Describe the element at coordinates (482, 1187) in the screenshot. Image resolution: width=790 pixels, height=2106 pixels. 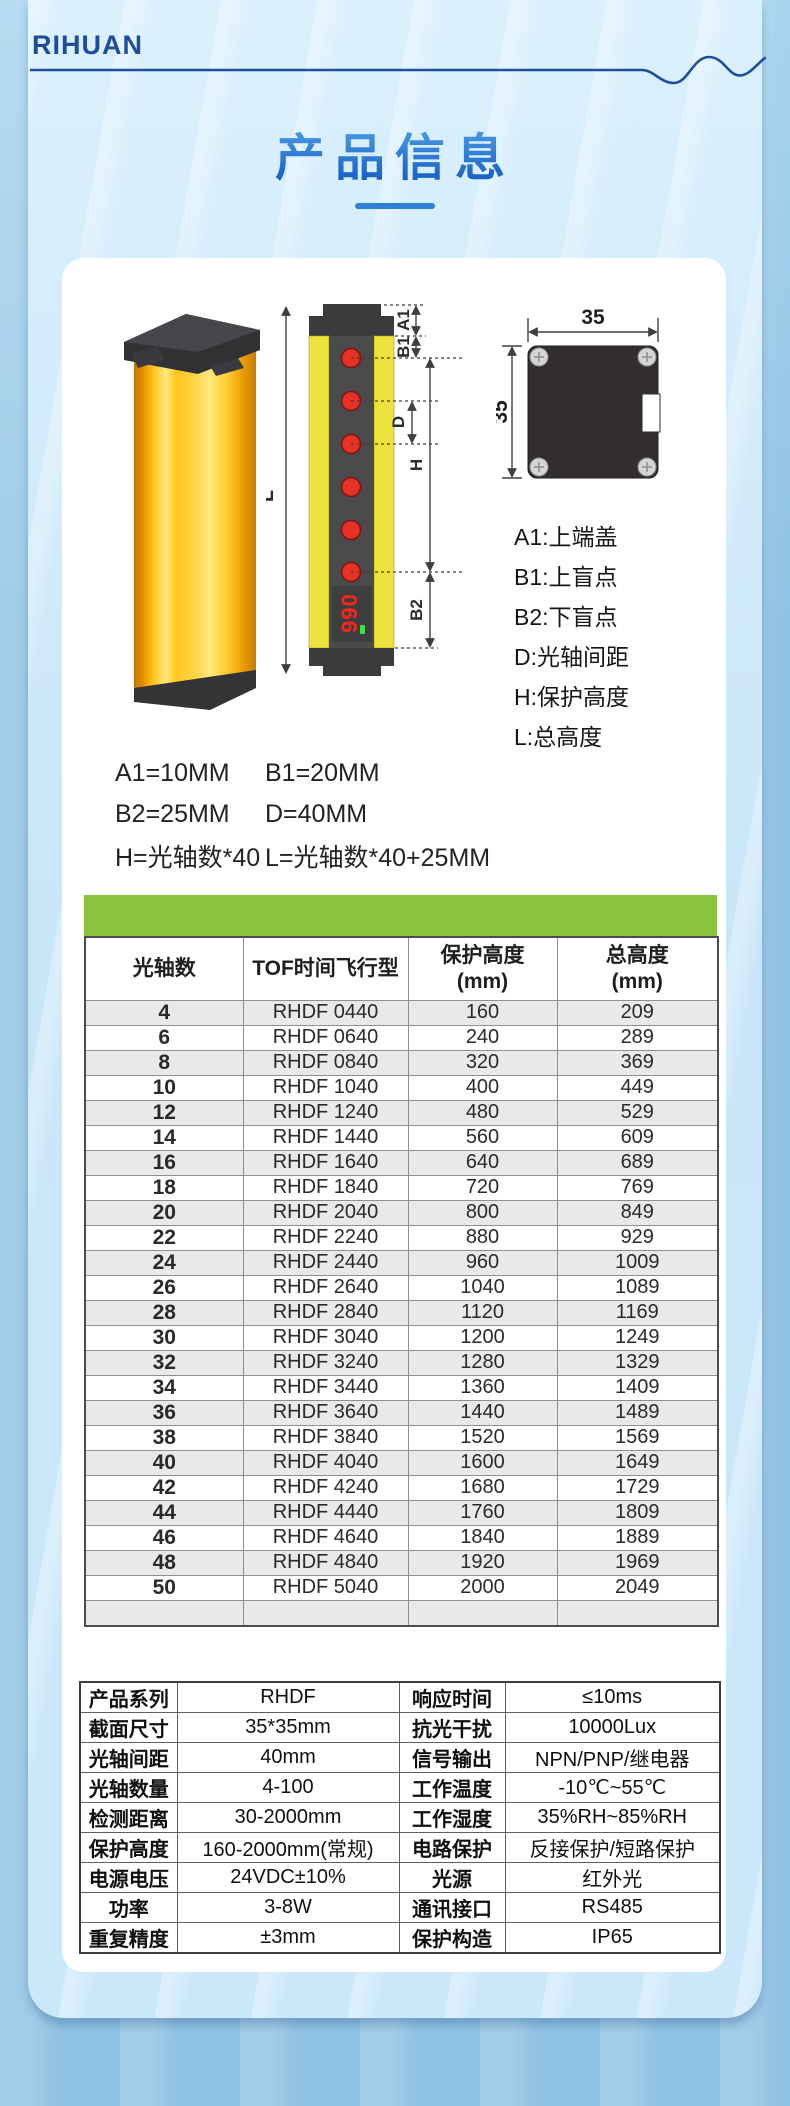
I see `table-cell: 720` at that location.